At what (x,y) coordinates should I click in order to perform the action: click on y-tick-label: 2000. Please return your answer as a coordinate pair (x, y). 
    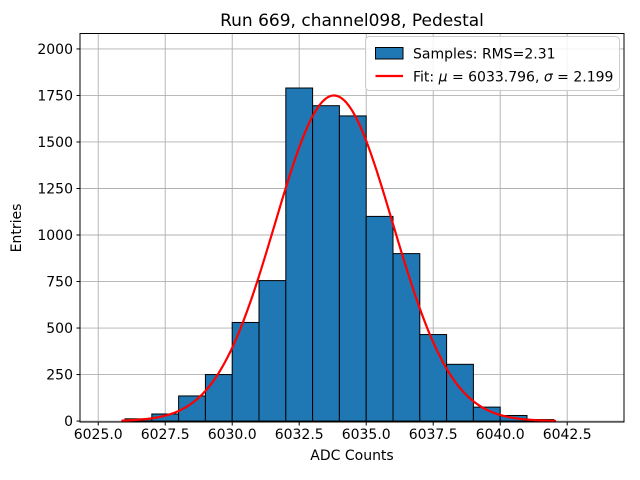
    Looking at the image, I should click on (55, 50).